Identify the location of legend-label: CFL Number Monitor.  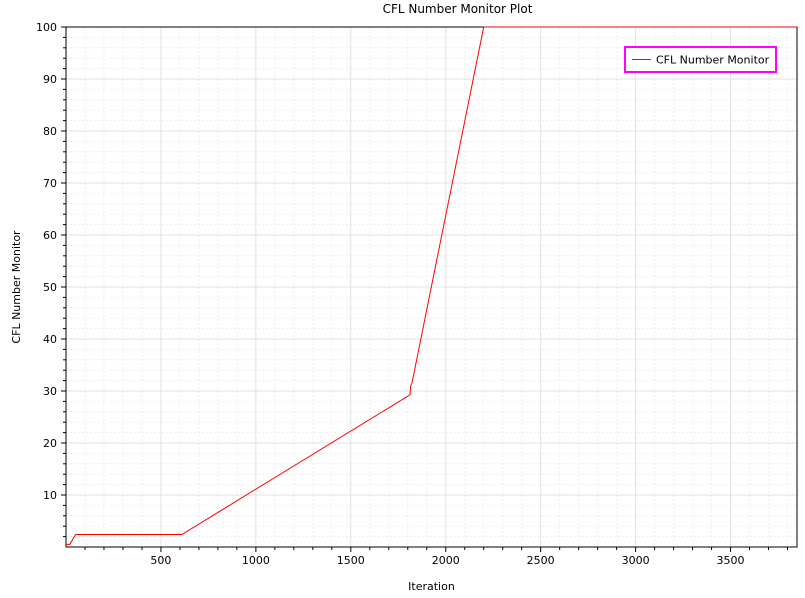
(713, 60).